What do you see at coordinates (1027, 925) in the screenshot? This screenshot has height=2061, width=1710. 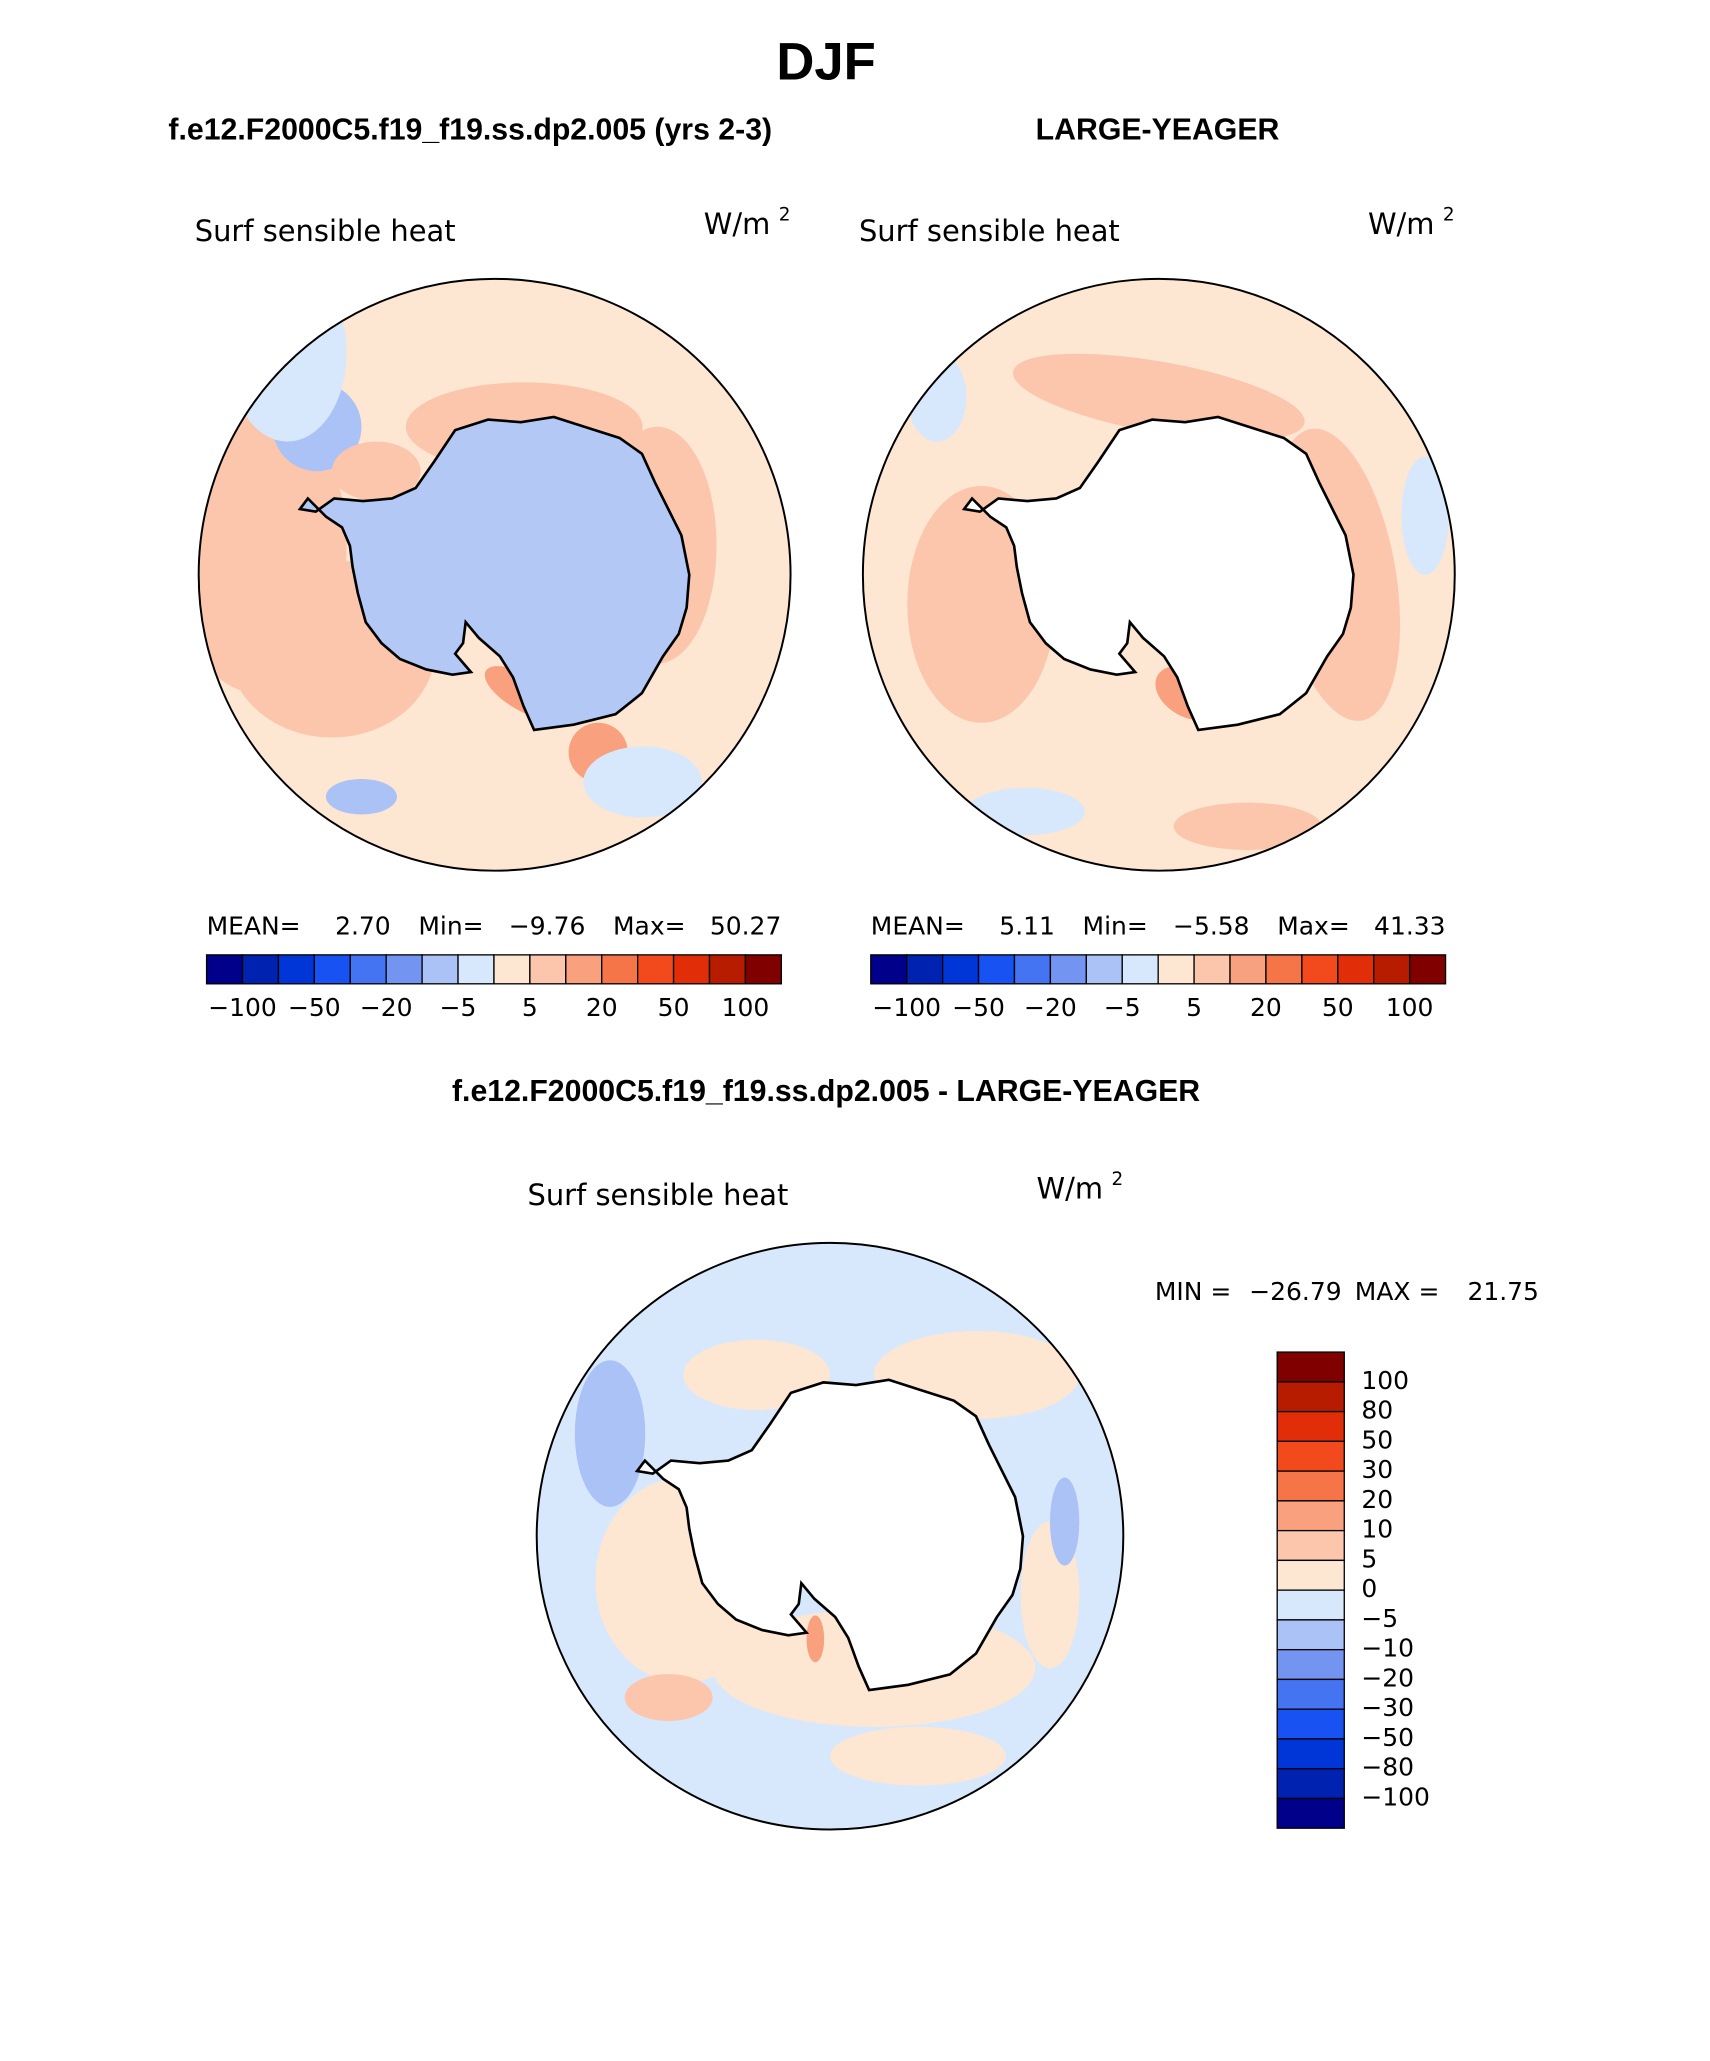 I see `stat-value: 5.11` at bounding box center [1027, 925].